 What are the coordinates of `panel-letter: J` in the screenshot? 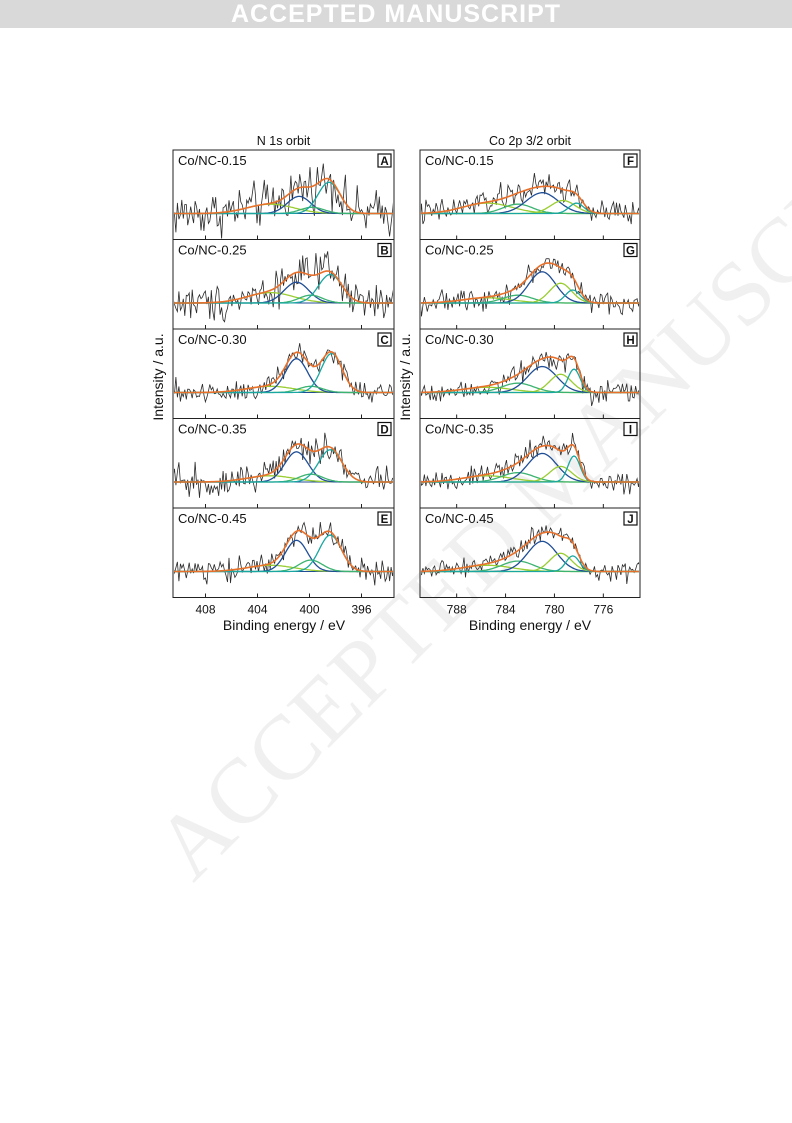 It's located at (630, 520).